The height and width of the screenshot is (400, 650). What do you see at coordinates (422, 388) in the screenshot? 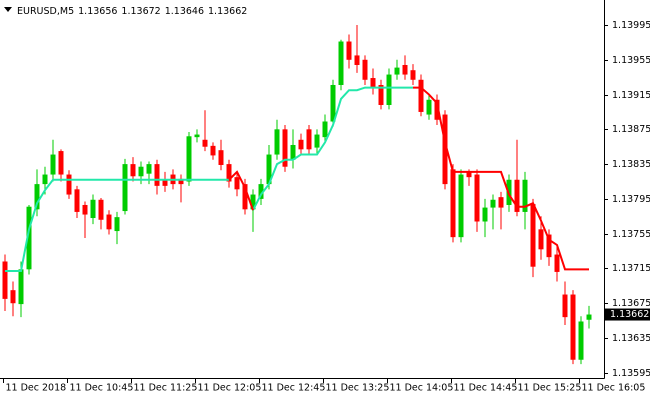
I see `x-tick-label: 11 Dec 14:05` at bounding box center [422, 388].